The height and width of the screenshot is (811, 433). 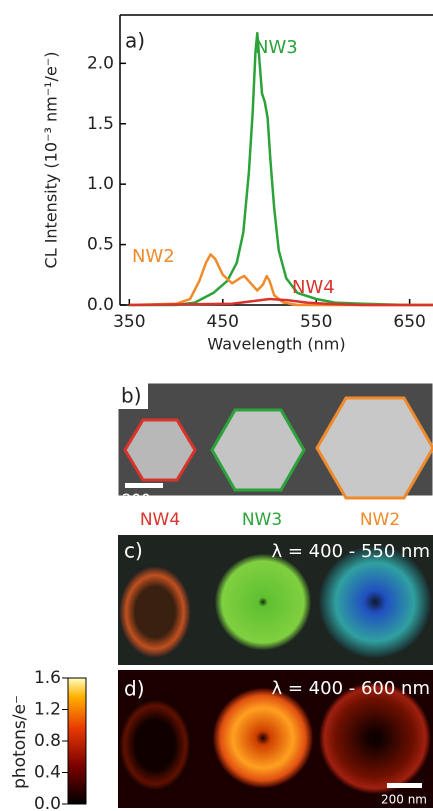 I want to click on panel-label: a), so click(x=135, y=41).